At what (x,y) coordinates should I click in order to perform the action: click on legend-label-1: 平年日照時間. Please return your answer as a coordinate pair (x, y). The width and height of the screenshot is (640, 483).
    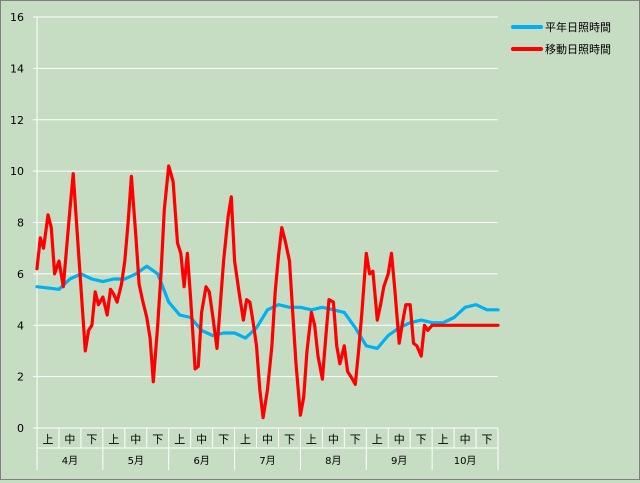
    Looking at the image, I should click on (578, 27).